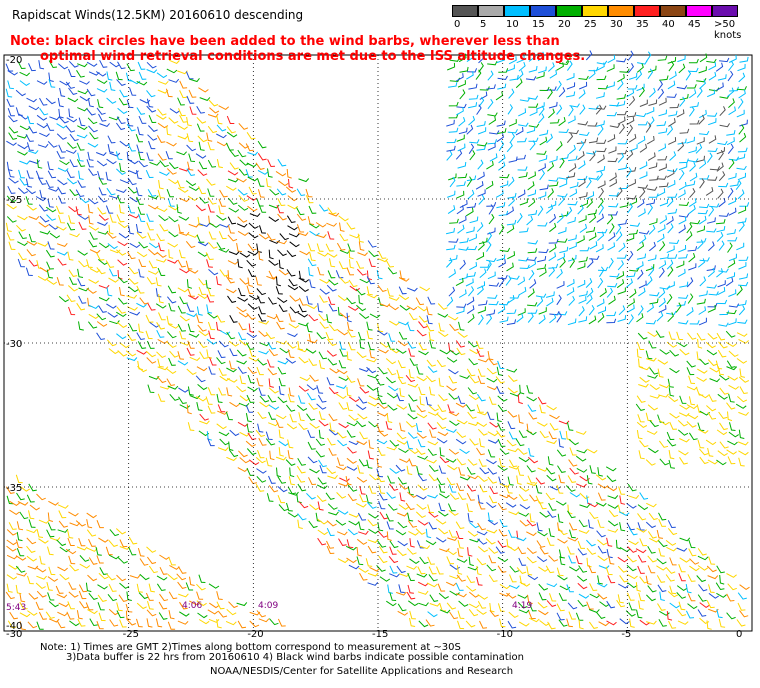 Image resolution: width=760 pixels, height=688 pixels. I want to click on time-label: 4:19, so click(522, 606).